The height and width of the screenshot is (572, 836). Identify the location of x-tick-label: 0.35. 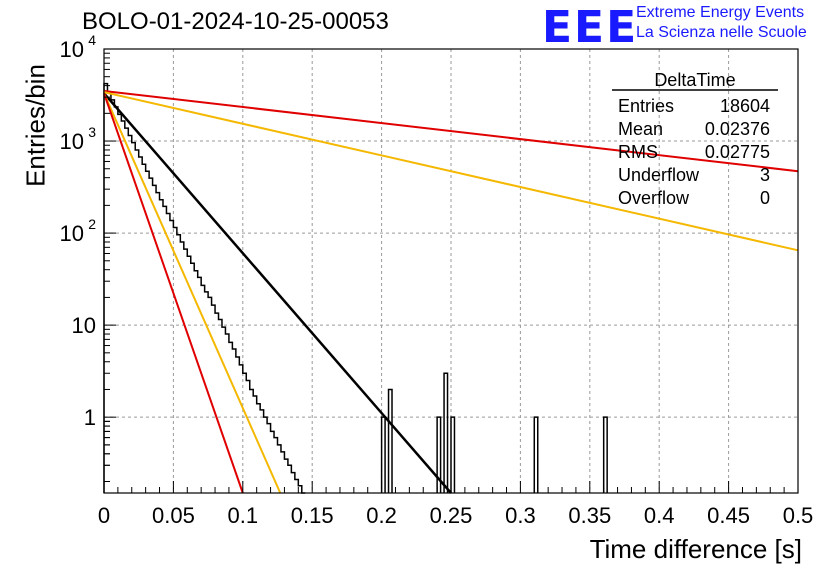
(589, 515).